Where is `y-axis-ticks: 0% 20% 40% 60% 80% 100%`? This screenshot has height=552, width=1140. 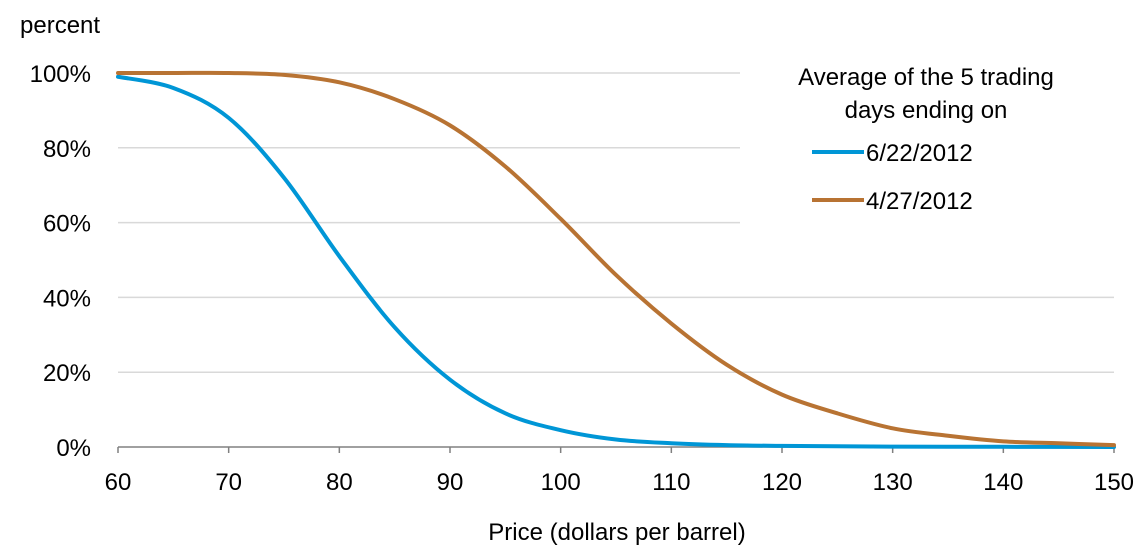 y-axis-ticks: 0% 20% 40% 60% 80% 100% is located at coordinates (60, 261).